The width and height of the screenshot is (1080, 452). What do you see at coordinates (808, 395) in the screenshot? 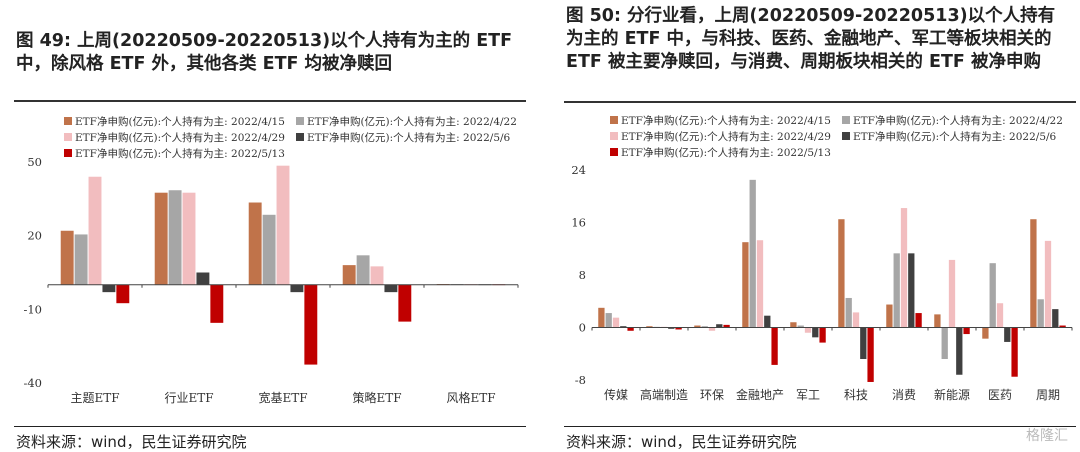
I see `x-category-label: 军工` at bounding box center [808, 395].